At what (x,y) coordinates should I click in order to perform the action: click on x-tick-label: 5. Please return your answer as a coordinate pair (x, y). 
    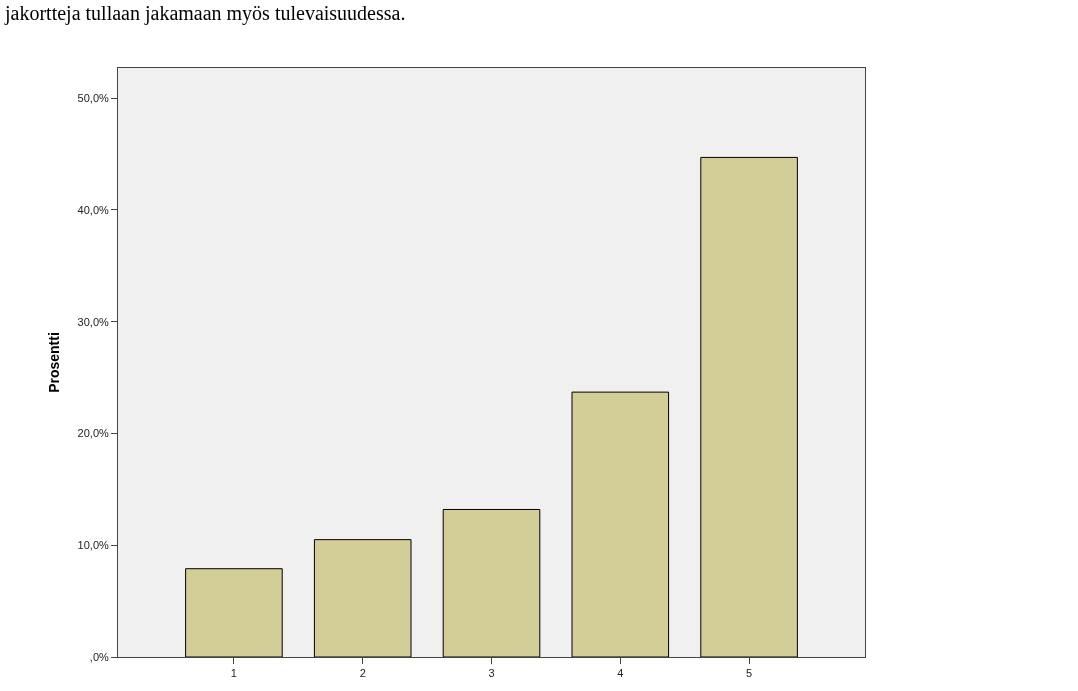
    Looking at the image, I should click on (749, 673).